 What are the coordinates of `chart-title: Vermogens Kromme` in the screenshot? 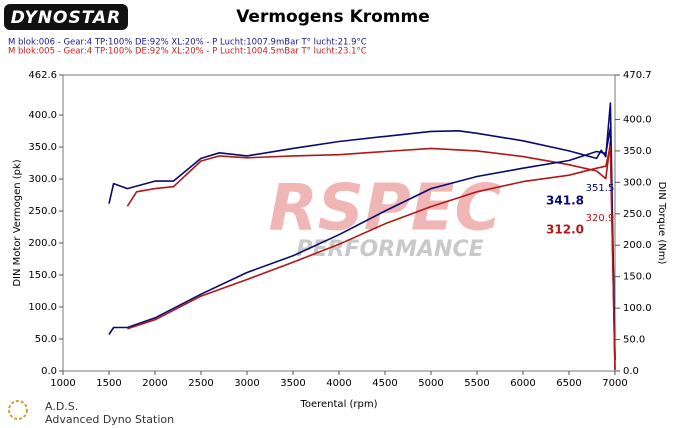 It's located at (333, 17).